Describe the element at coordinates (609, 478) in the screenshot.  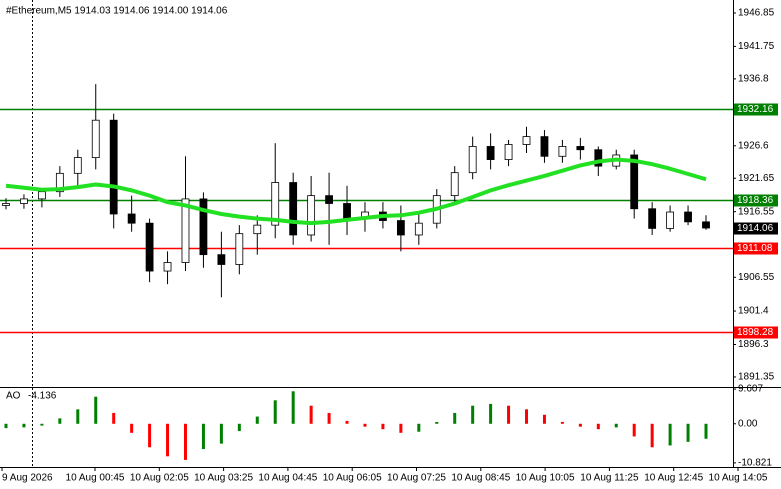
I see `x-tick-label: 10 Aug 11:25` at that location.